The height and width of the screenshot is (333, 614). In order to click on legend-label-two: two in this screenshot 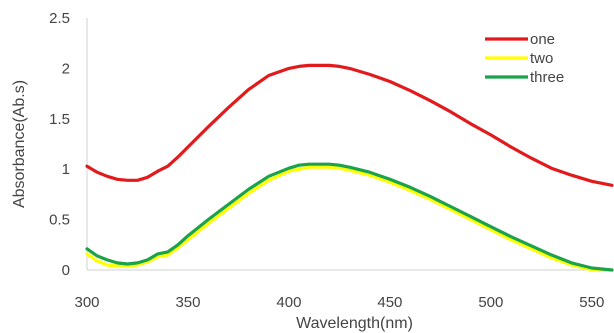, I will do `click(541, 58)`.